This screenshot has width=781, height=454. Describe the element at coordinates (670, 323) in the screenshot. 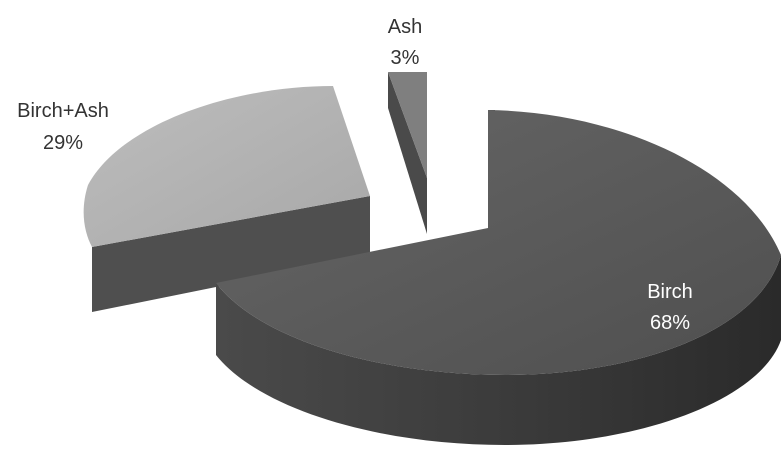

I see `label-birch-value: 68%` at that location.